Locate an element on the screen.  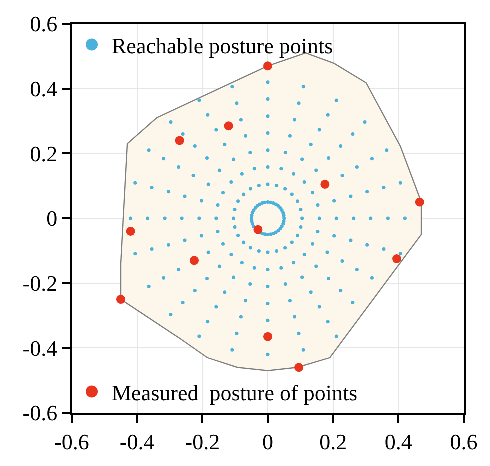
y-tick-label: 0.4 is located at coordinates (44, 89).